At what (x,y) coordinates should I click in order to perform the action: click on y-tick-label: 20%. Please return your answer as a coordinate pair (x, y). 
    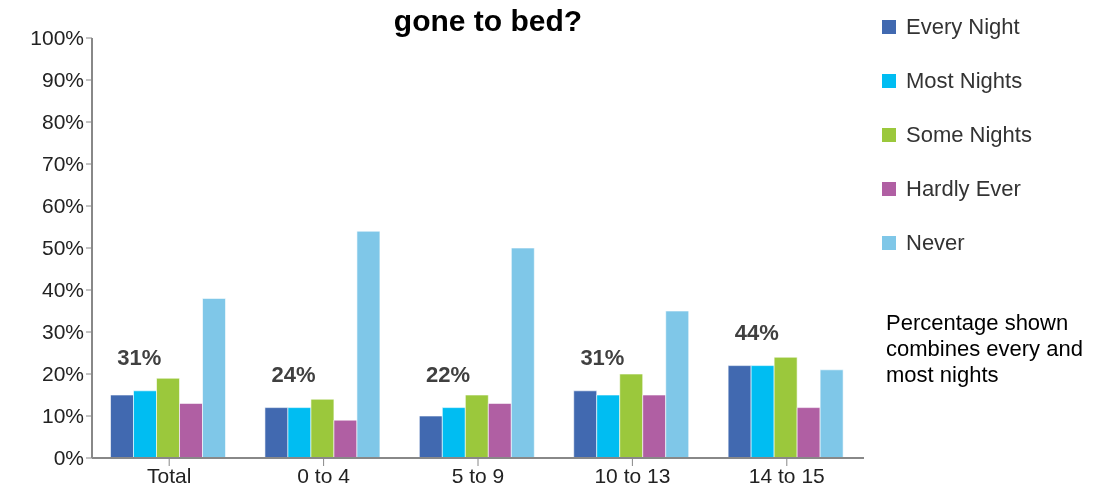
    Looking at the image, I should click on (62, 374).